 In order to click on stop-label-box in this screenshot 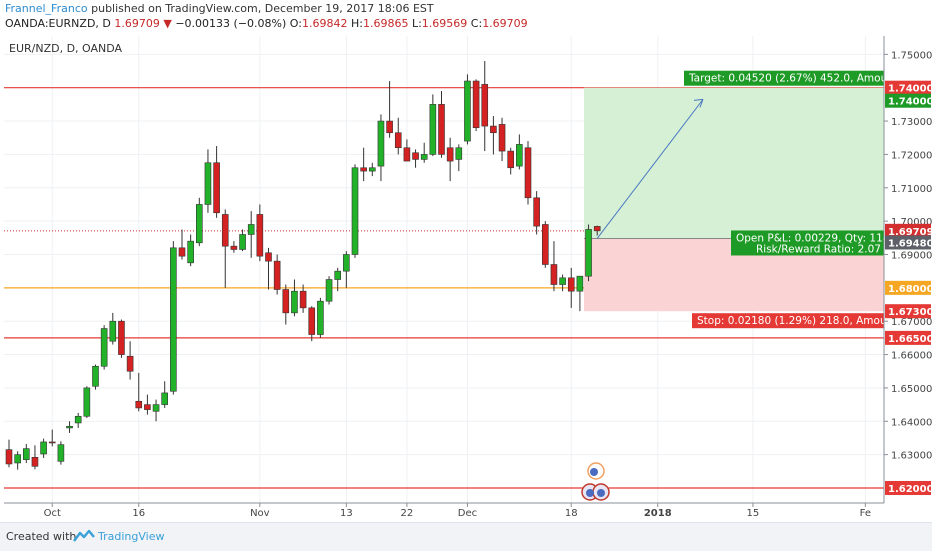, I will do `click(788, 321)`.